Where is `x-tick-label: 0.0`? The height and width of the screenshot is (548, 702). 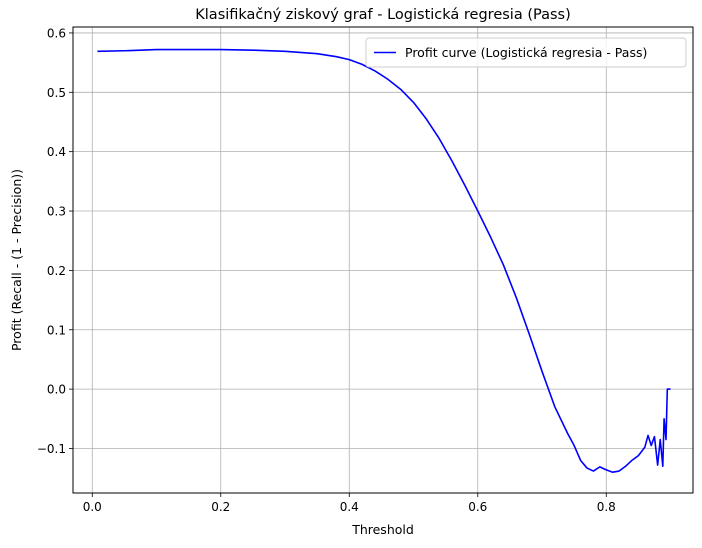 x-tick-label: 0.0 is located at coordinates (92, 507).